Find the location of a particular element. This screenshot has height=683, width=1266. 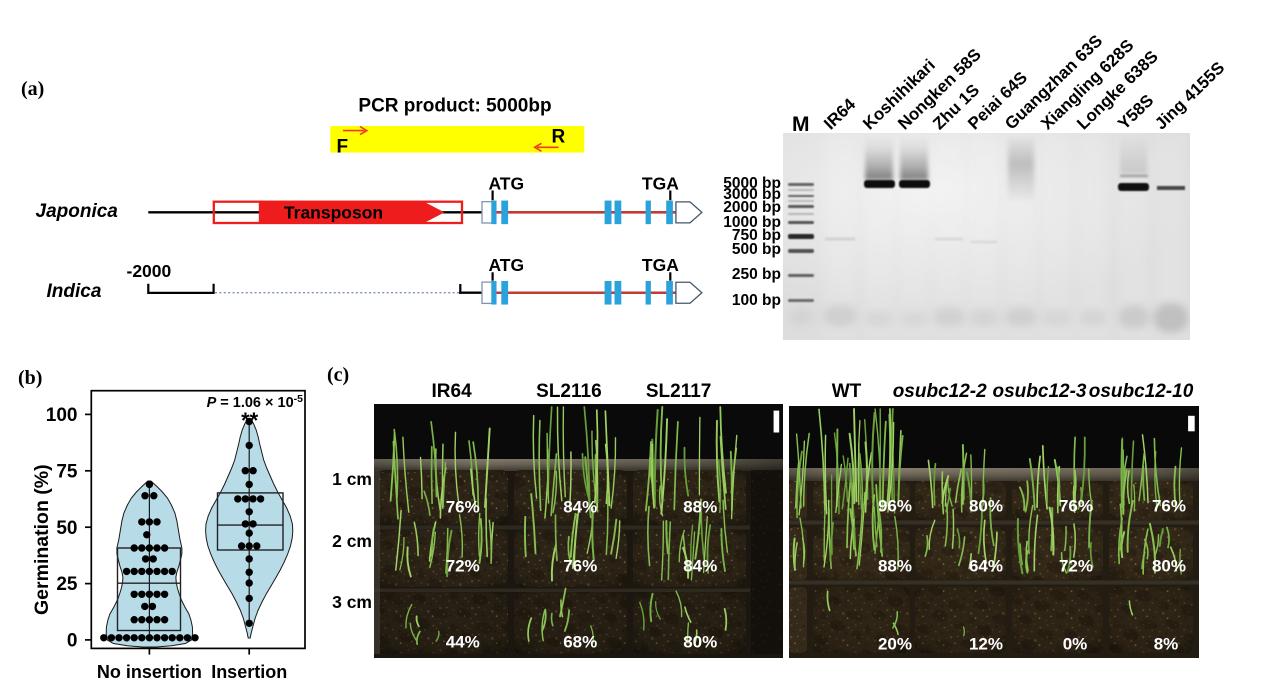

svg-text: Indica is located at coordinates (74, 291).